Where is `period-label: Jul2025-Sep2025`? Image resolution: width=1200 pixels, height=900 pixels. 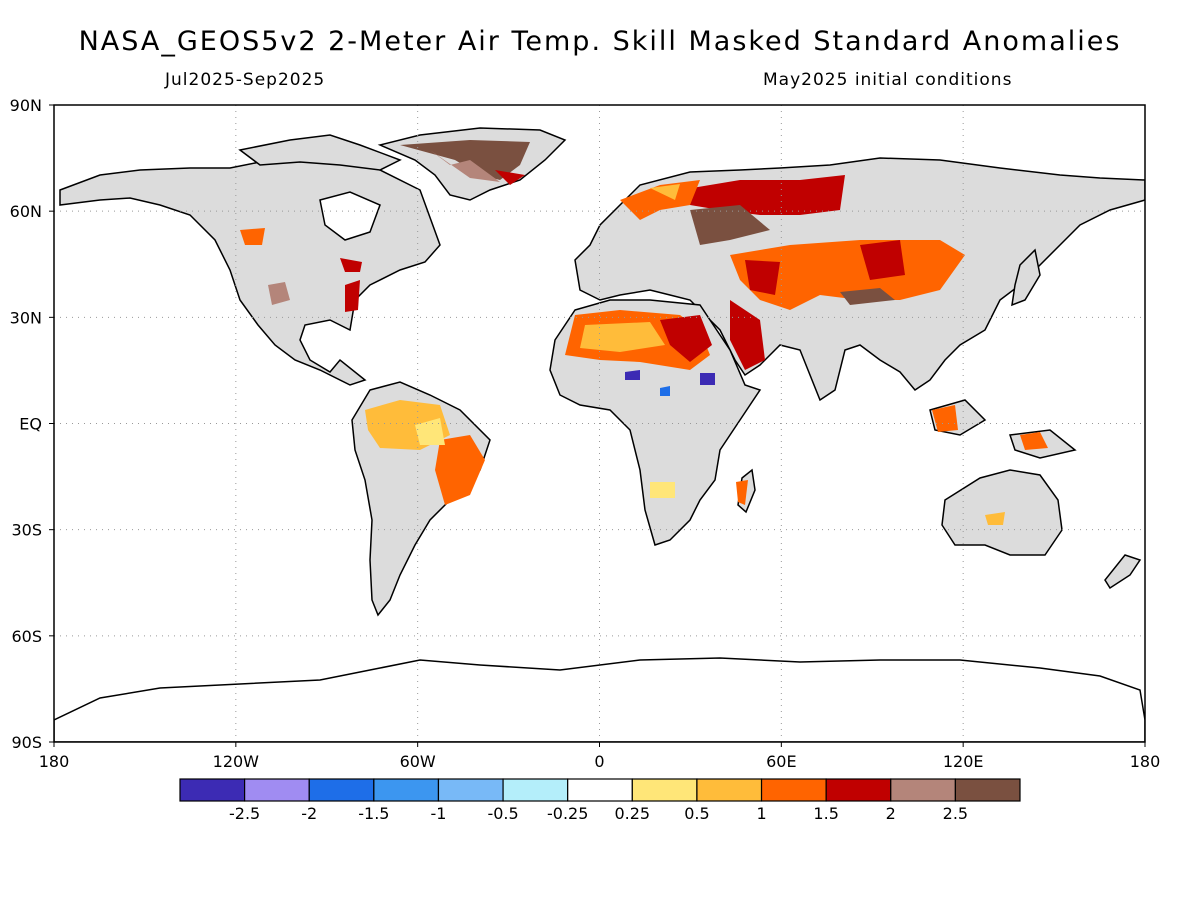 period-label: Jul2025-Sep2025 is located at coordinates (245, 80).